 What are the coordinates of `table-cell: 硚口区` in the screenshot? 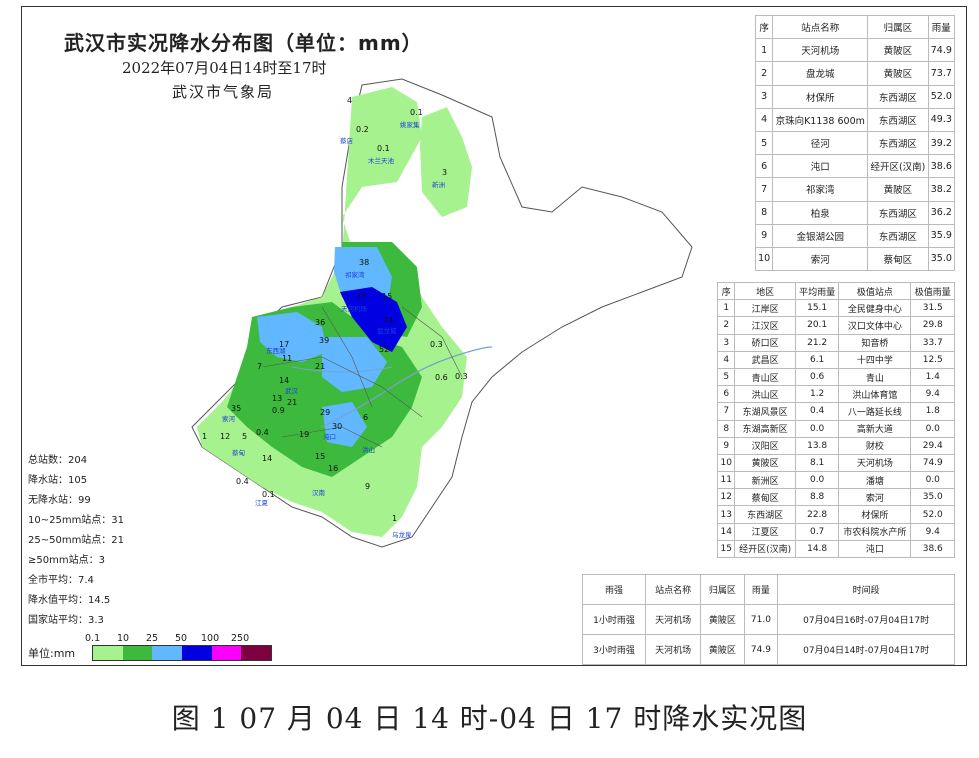 It's located at (765, 342).